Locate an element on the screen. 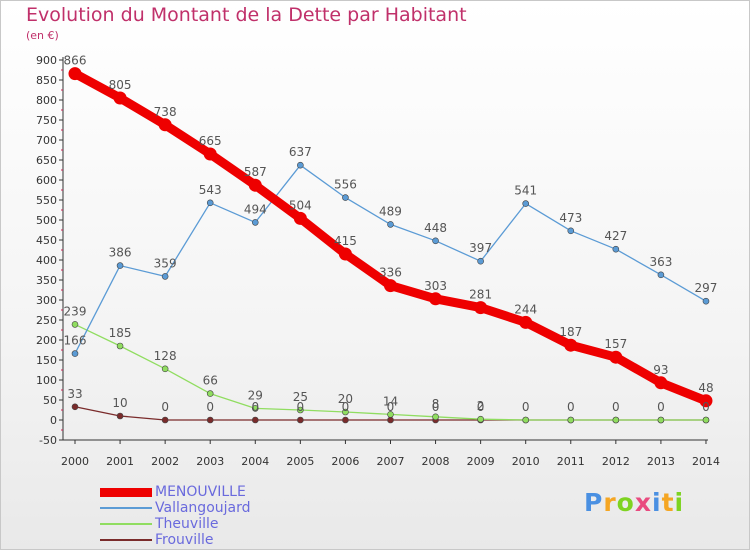 Image resolution: width=750 pixels, height=550 pixels. data-label: 397 is located at coordinates (480, 248).